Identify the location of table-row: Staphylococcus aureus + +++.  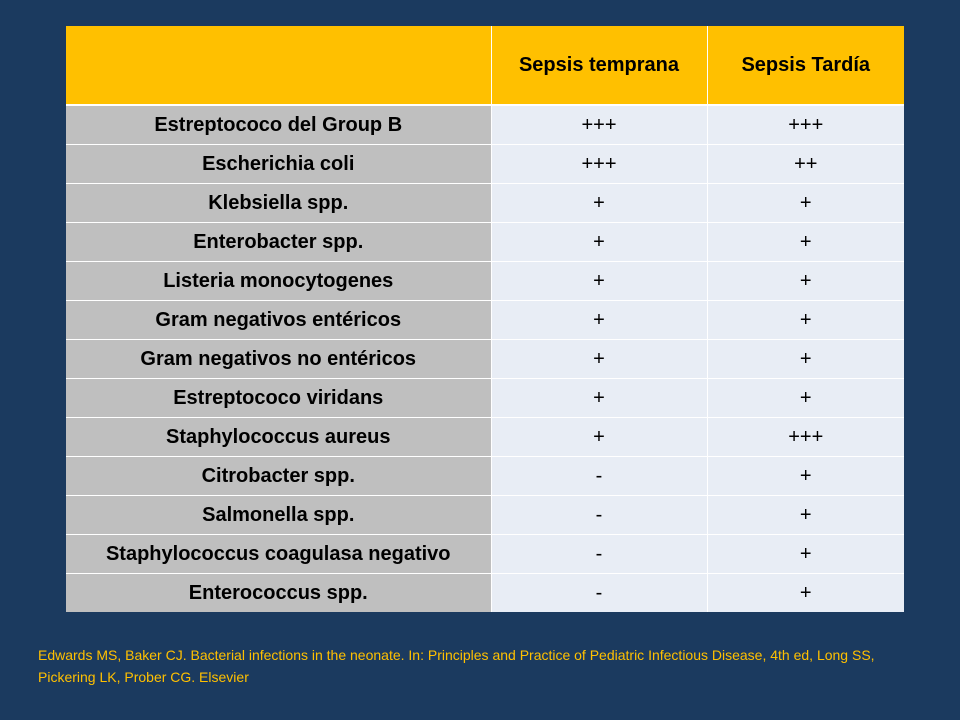
(485, 437).